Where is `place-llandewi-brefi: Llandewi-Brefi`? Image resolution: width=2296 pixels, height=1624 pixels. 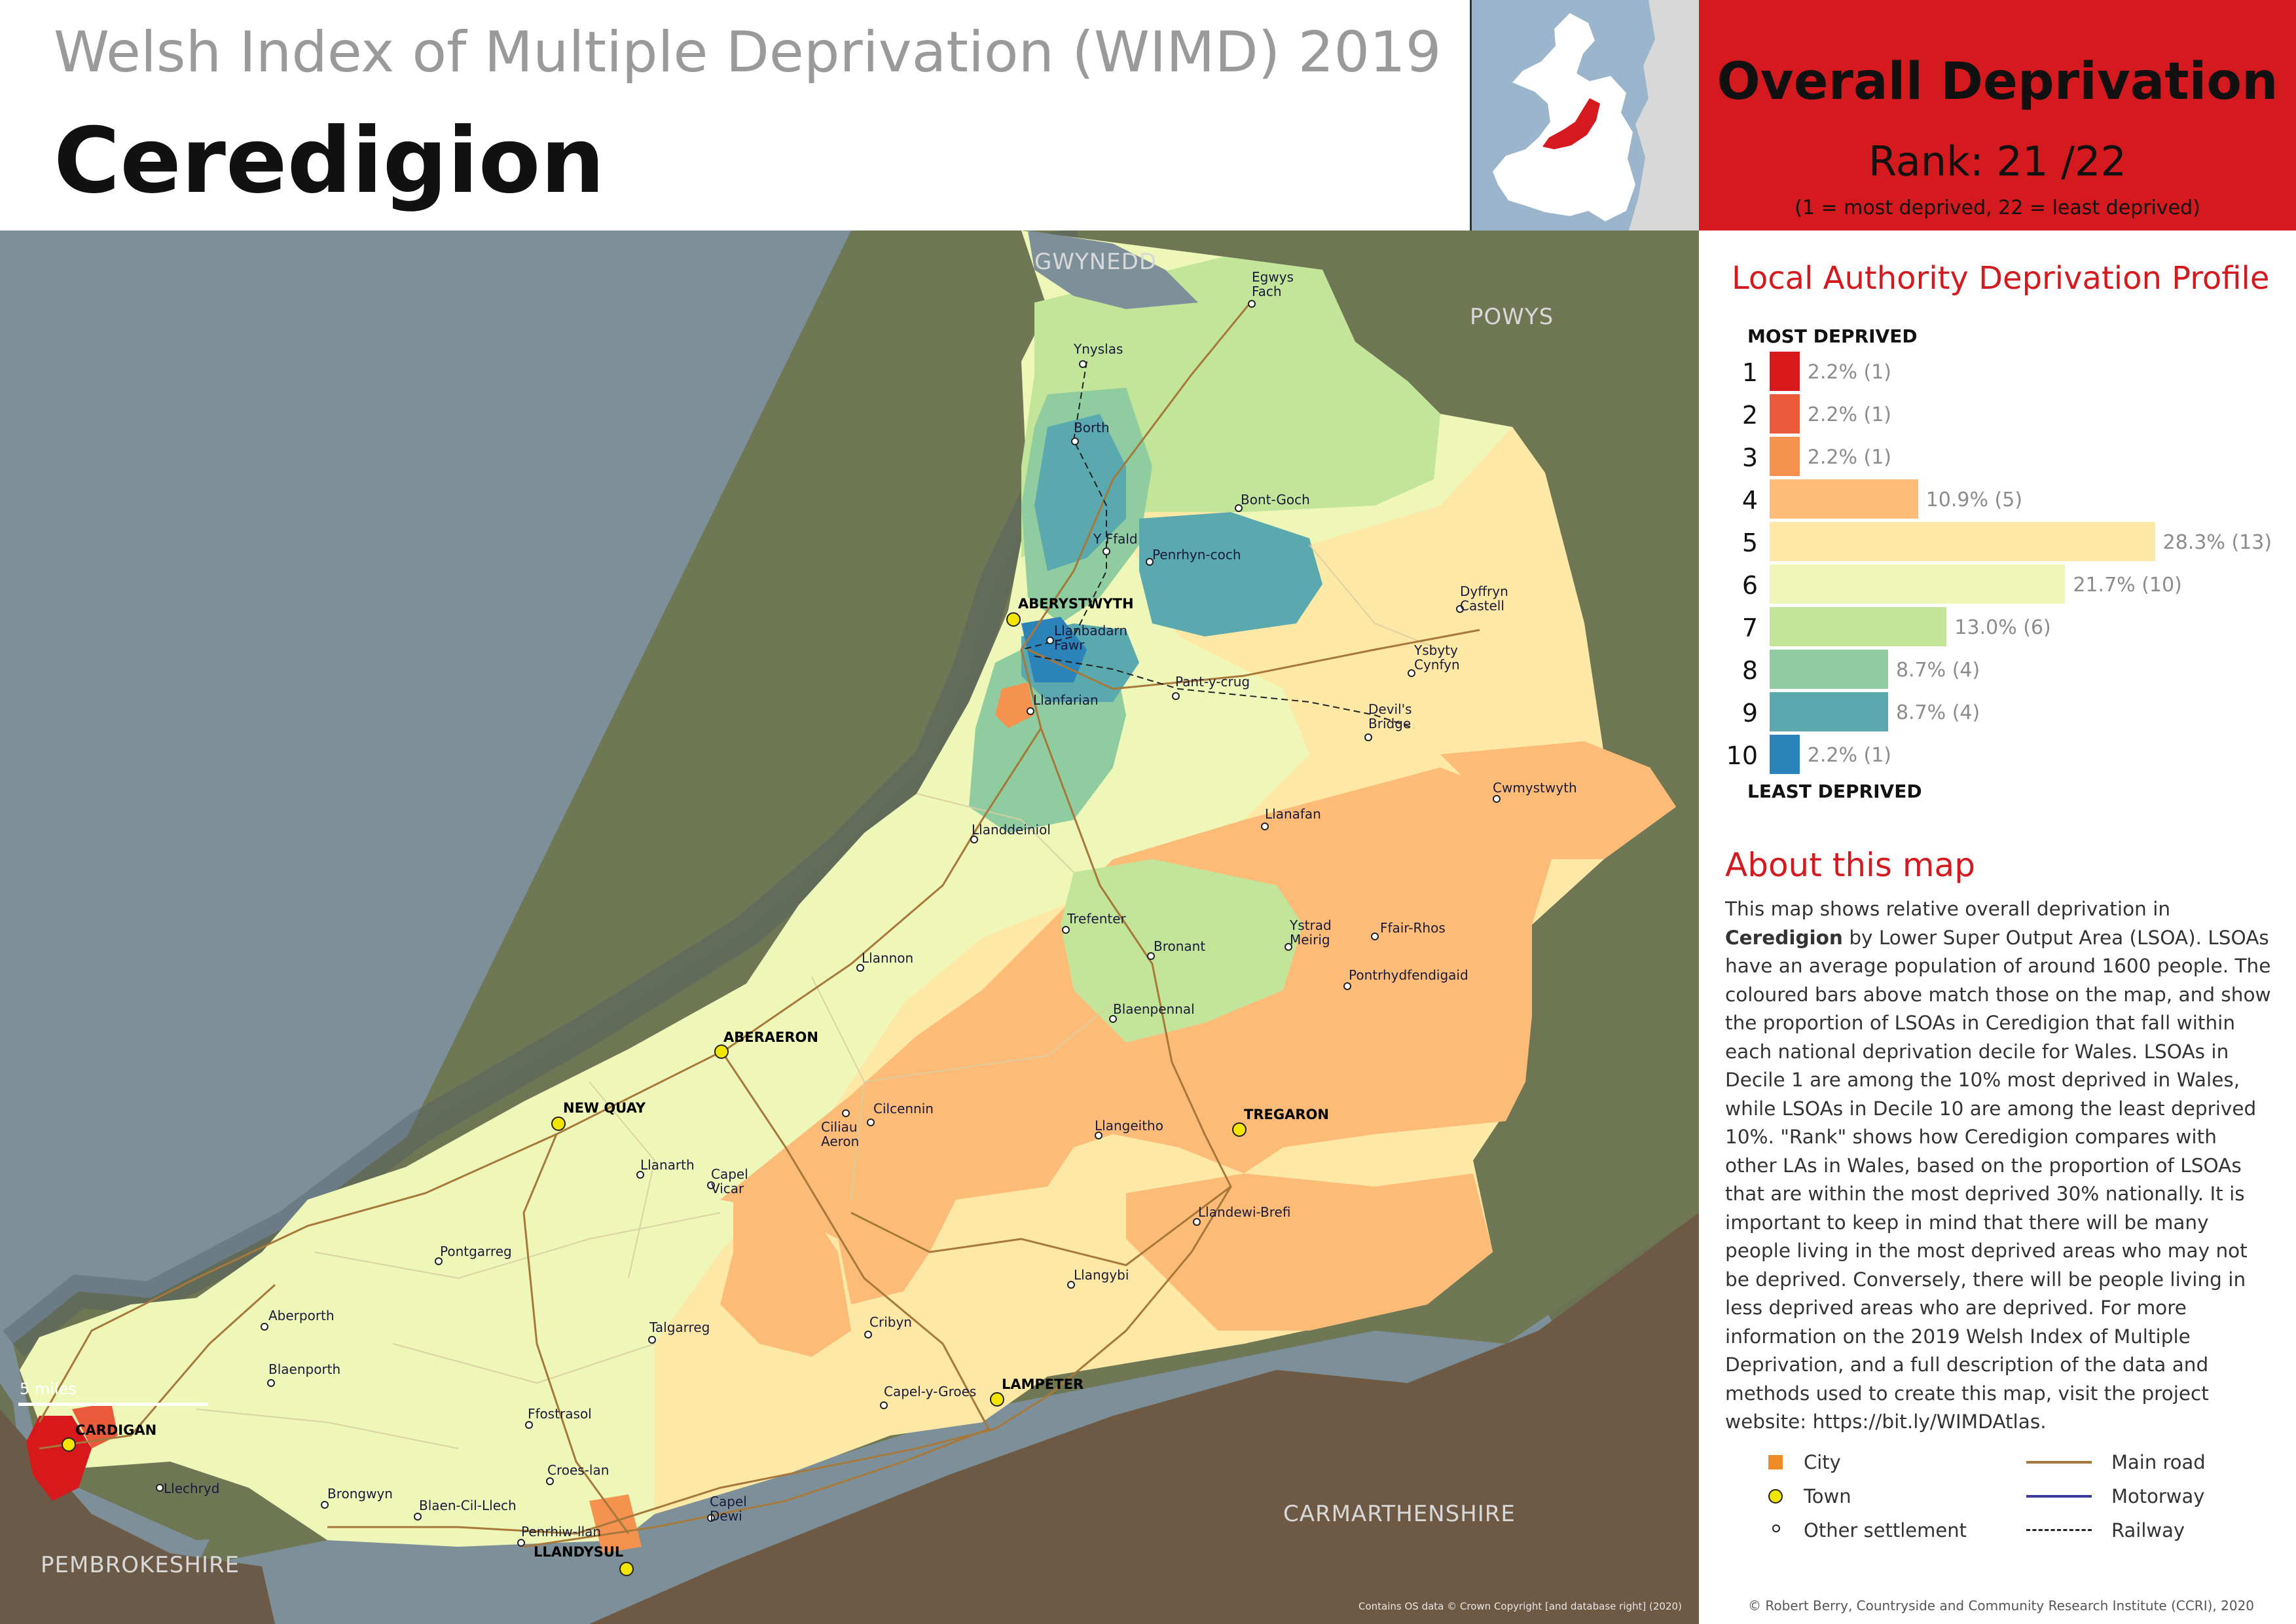
place-llandewi-brefi: Llandewi-Brefi is located at coordinates (1244, 1212).